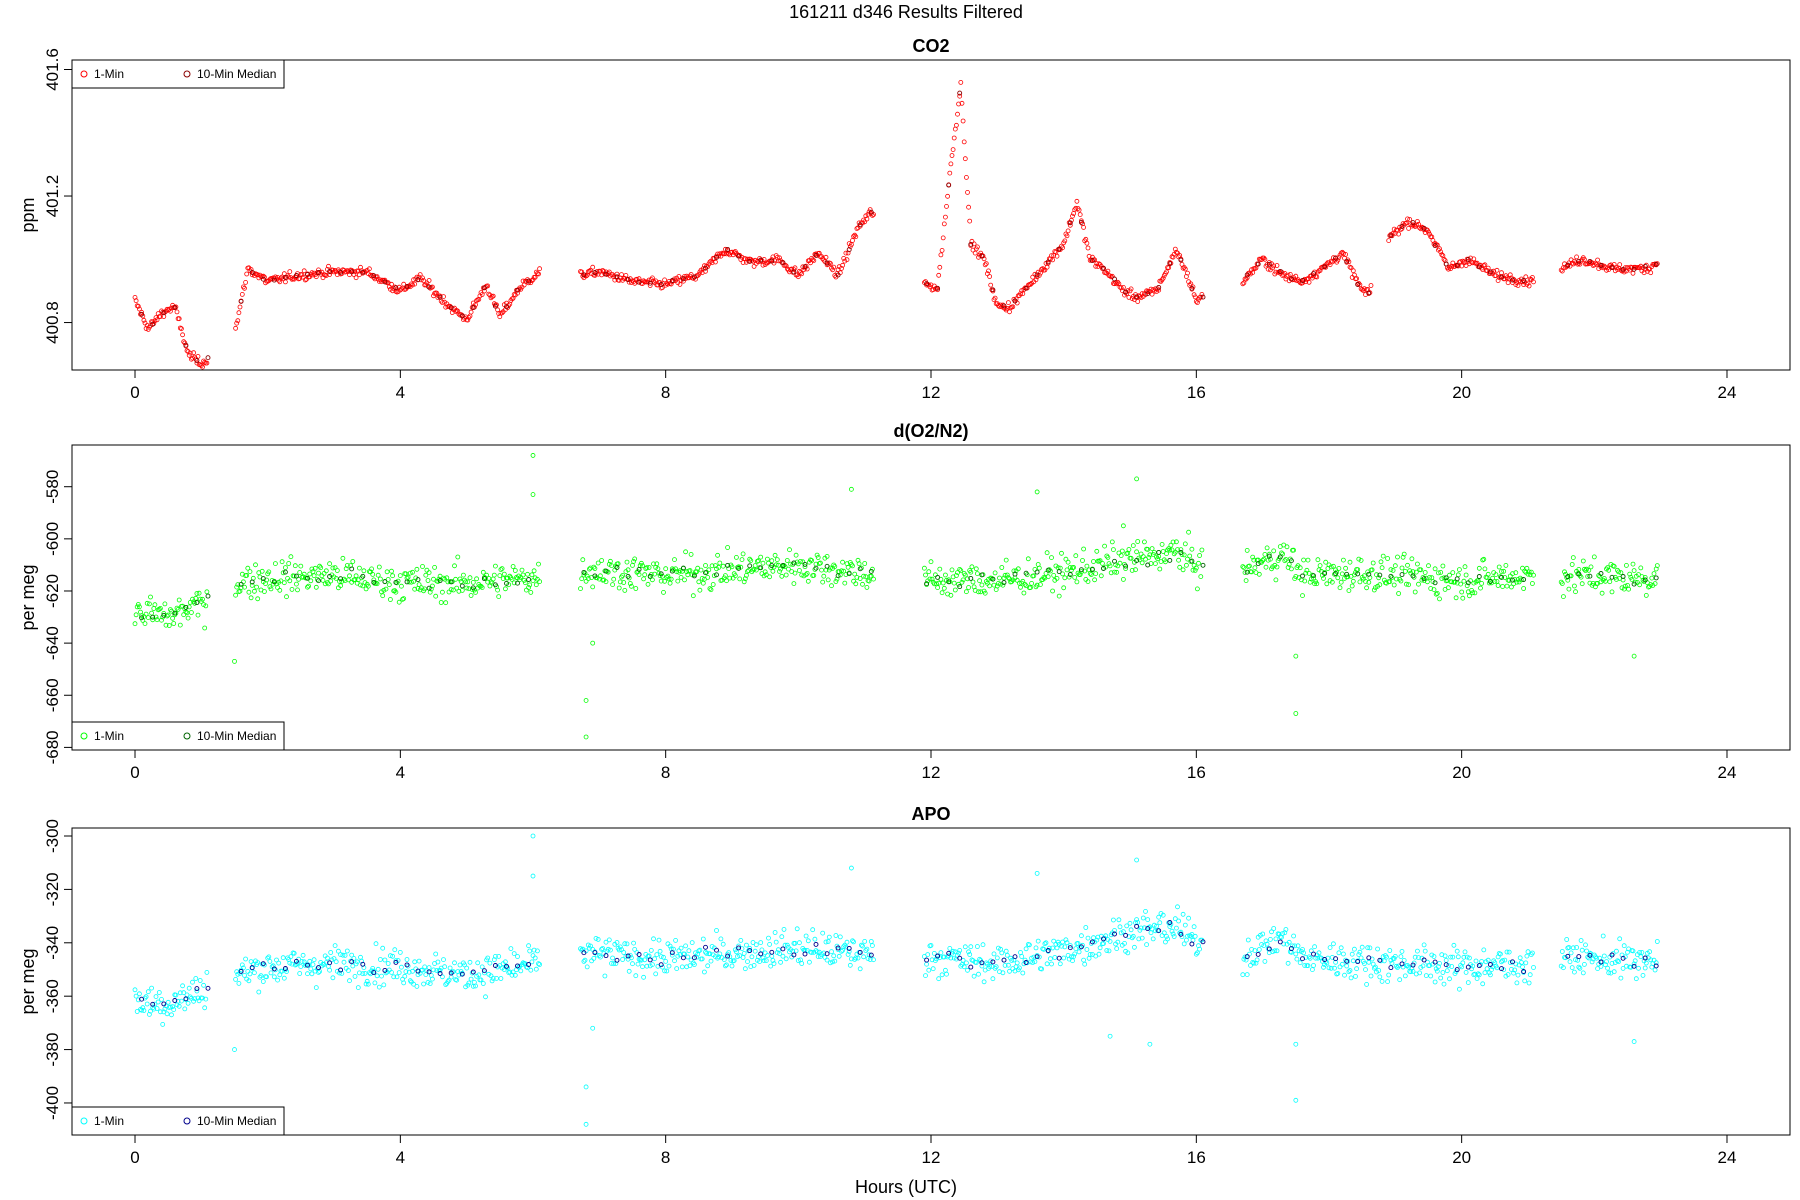 This screenshot has width=1800, height=1200. I want to click on y-tick-label: 401.2, so click(52, 196).